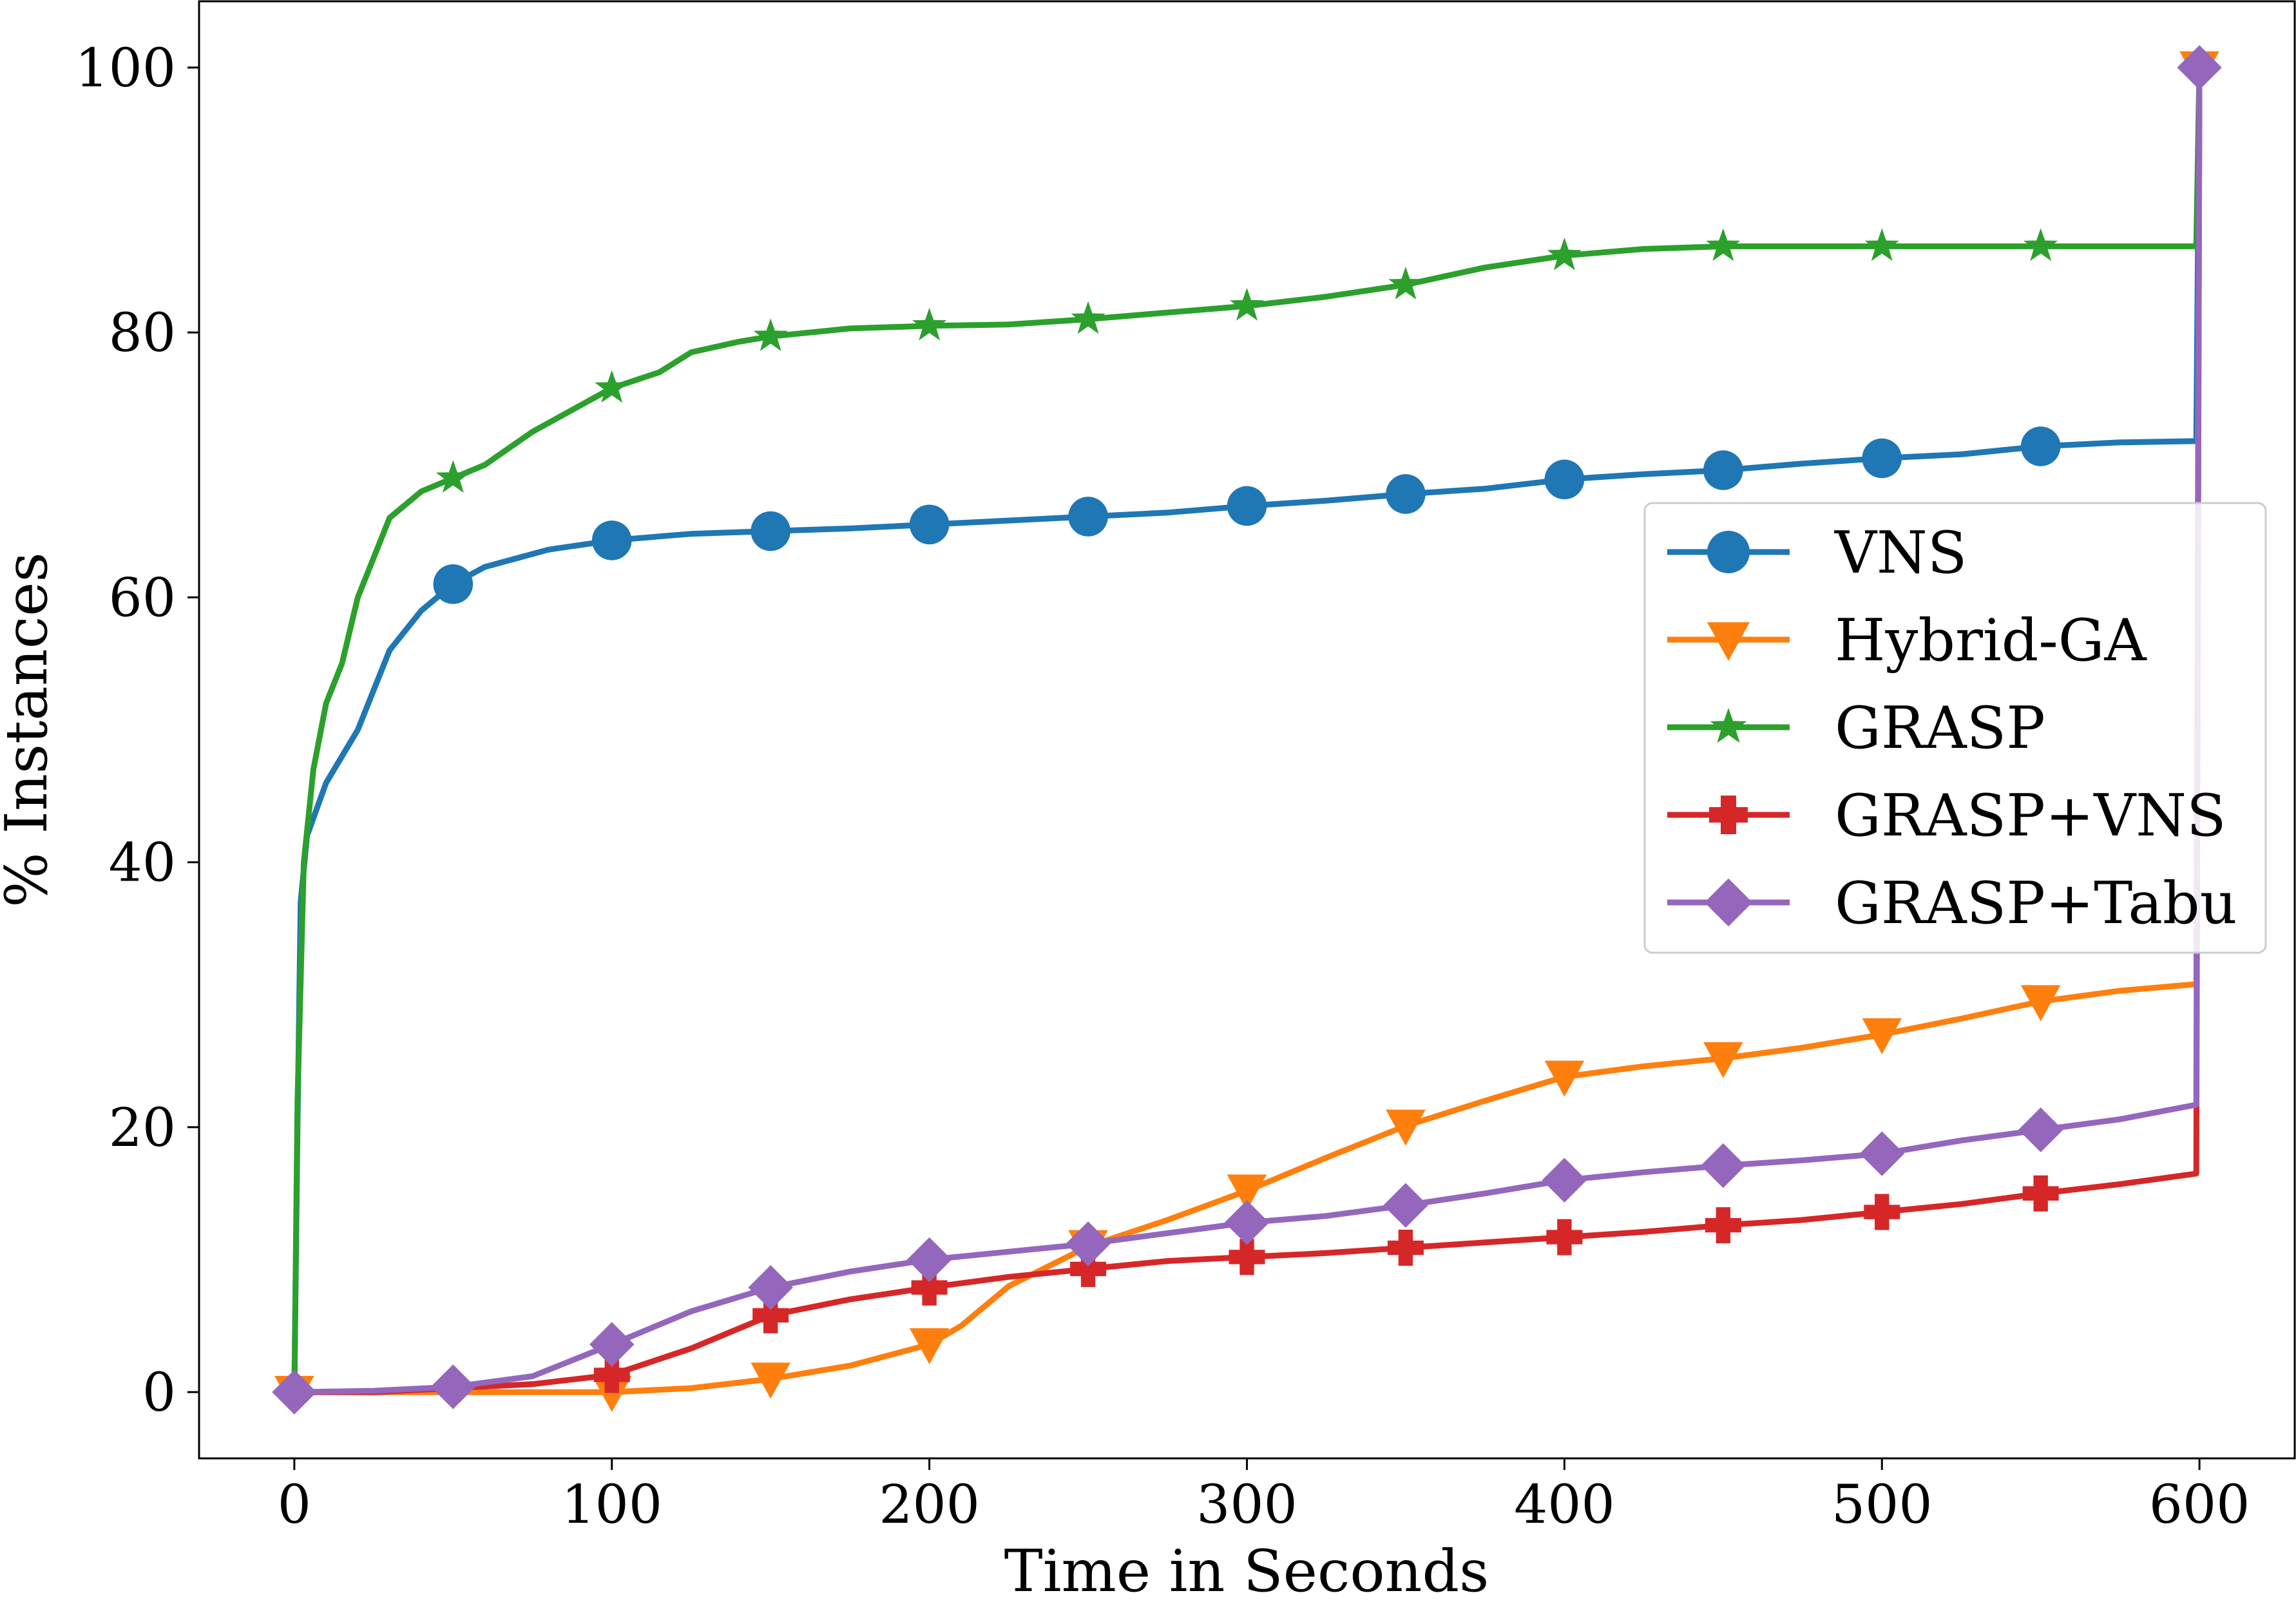 This screenshot has height=1602, width=2296. I want to click on legend-entry: VNS, so click(1817, 553).